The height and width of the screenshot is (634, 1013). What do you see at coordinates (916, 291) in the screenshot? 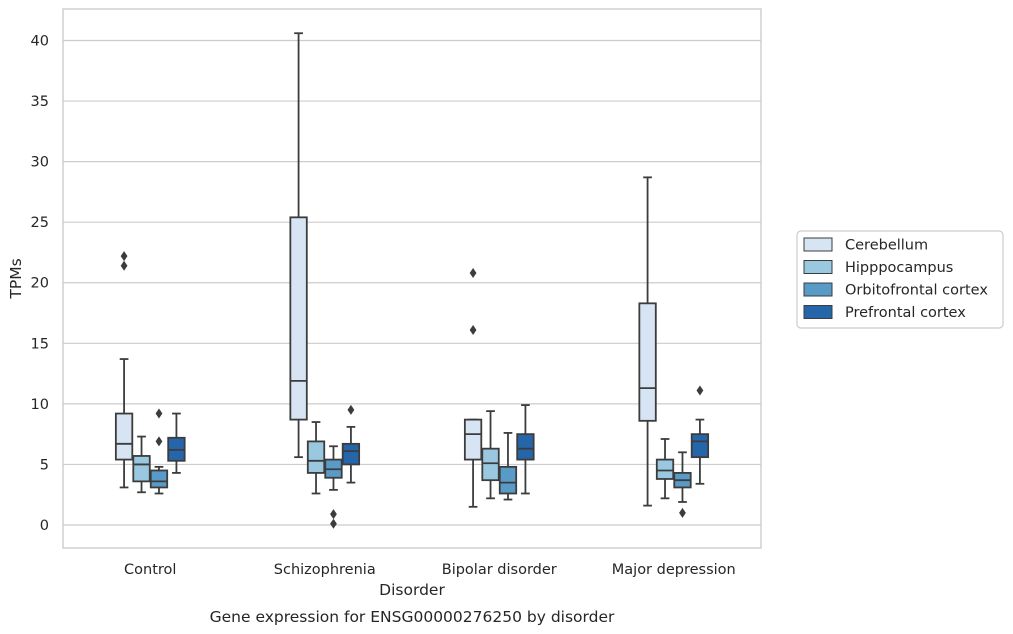
I see `legend-label: Orbitofrontal cortex` at bounding box center [916, 291].